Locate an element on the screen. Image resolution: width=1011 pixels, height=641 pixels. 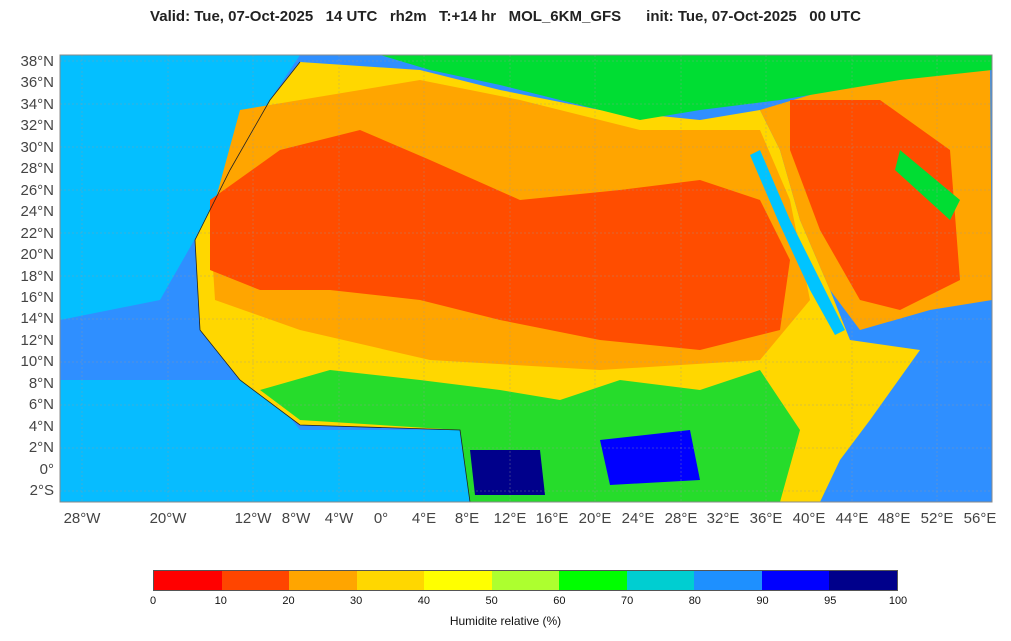
colorbar-tick: 50 is located at coordinates (491, 601).